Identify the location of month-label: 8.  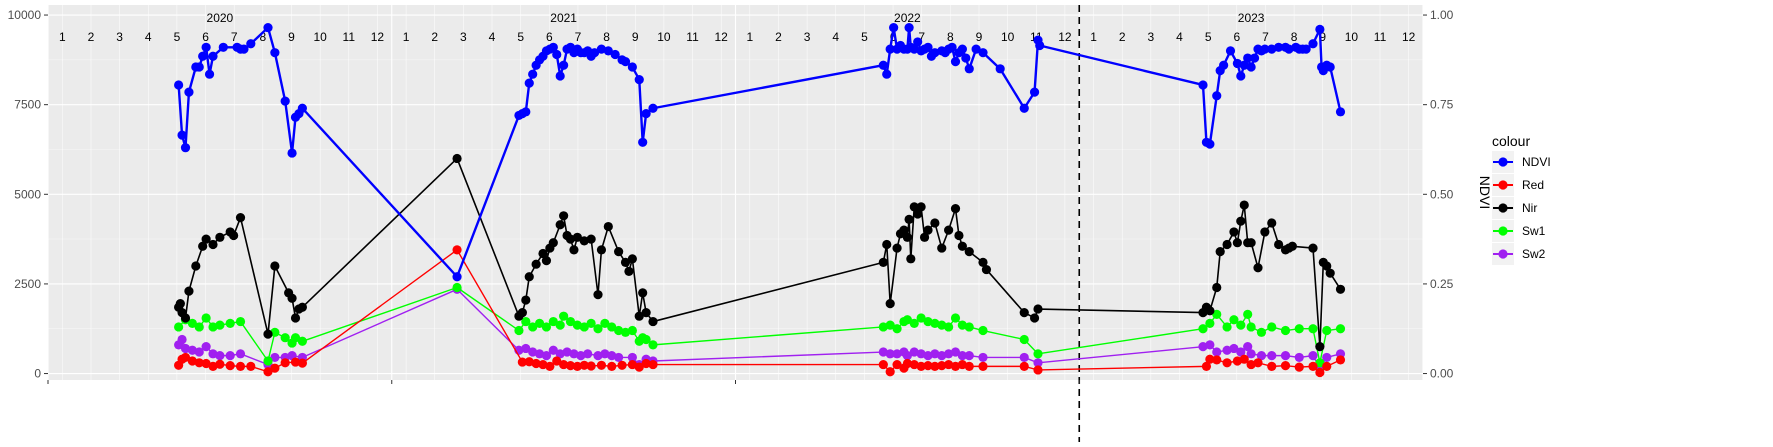
(1294, 37).